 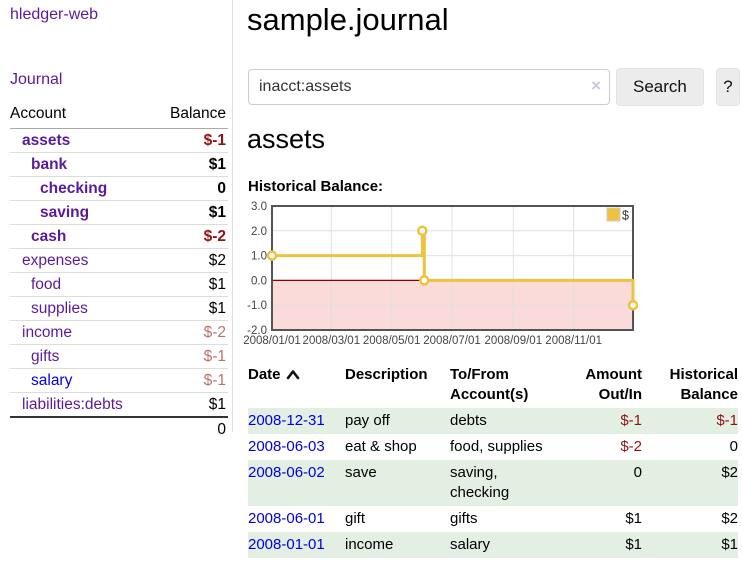 I want to click on transaction-date-link: 2008-12-31, so click(x=286, y=420).